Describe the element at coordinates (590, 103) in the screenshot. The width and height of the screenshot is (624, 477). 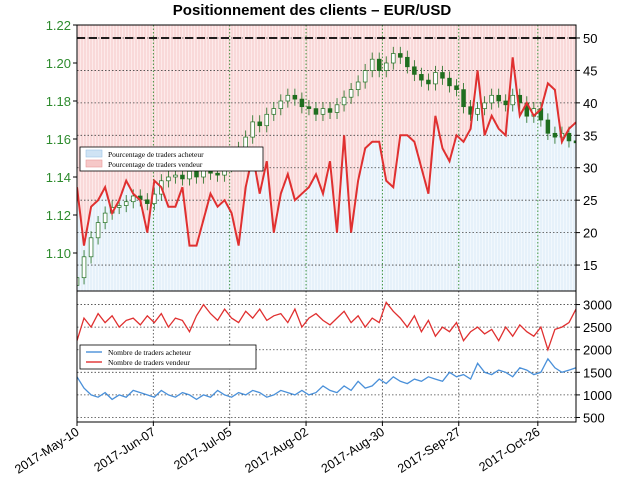
I see `percent-tick-label: 40` at that location.